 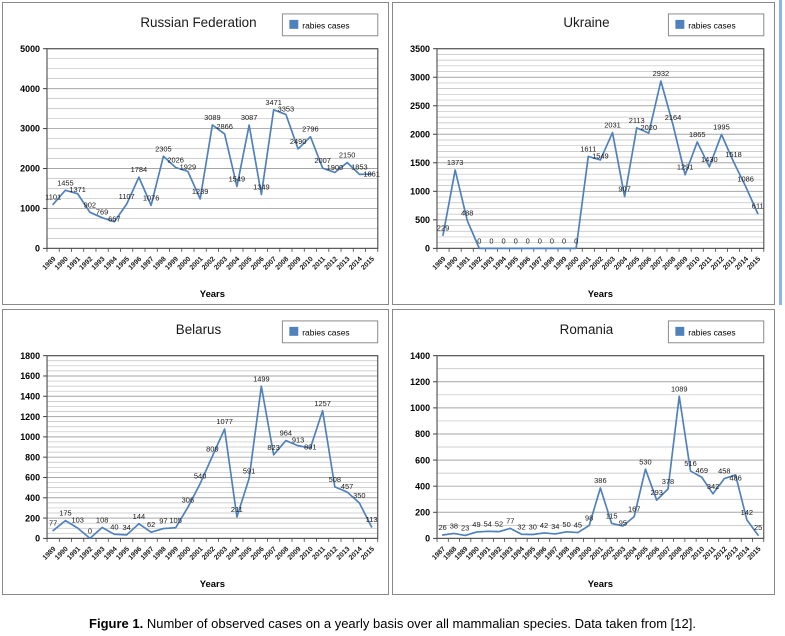 What do you see at coordinates (32, 498) in the screenshot?
I see `y-axis-label: 400` at bounding box center [32, 498].